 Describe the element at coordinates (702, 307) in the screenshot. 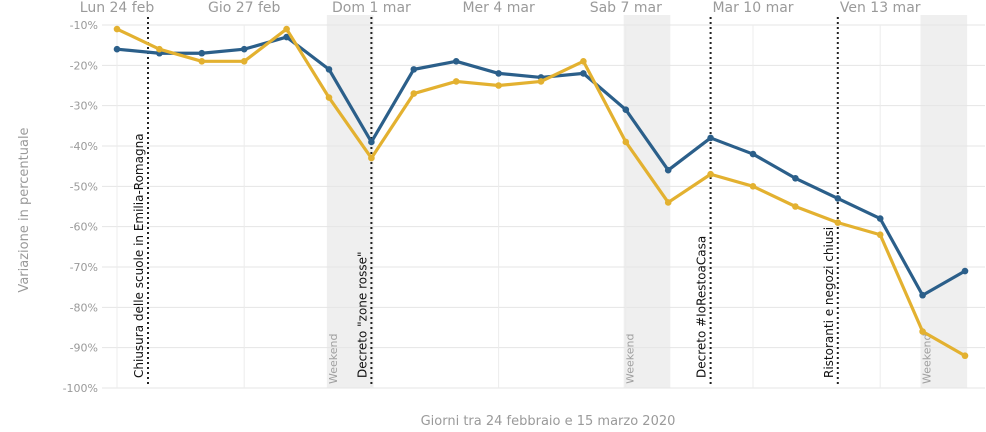

I see `annotation-label: Decreto #IoRestoaCasa` at that location.